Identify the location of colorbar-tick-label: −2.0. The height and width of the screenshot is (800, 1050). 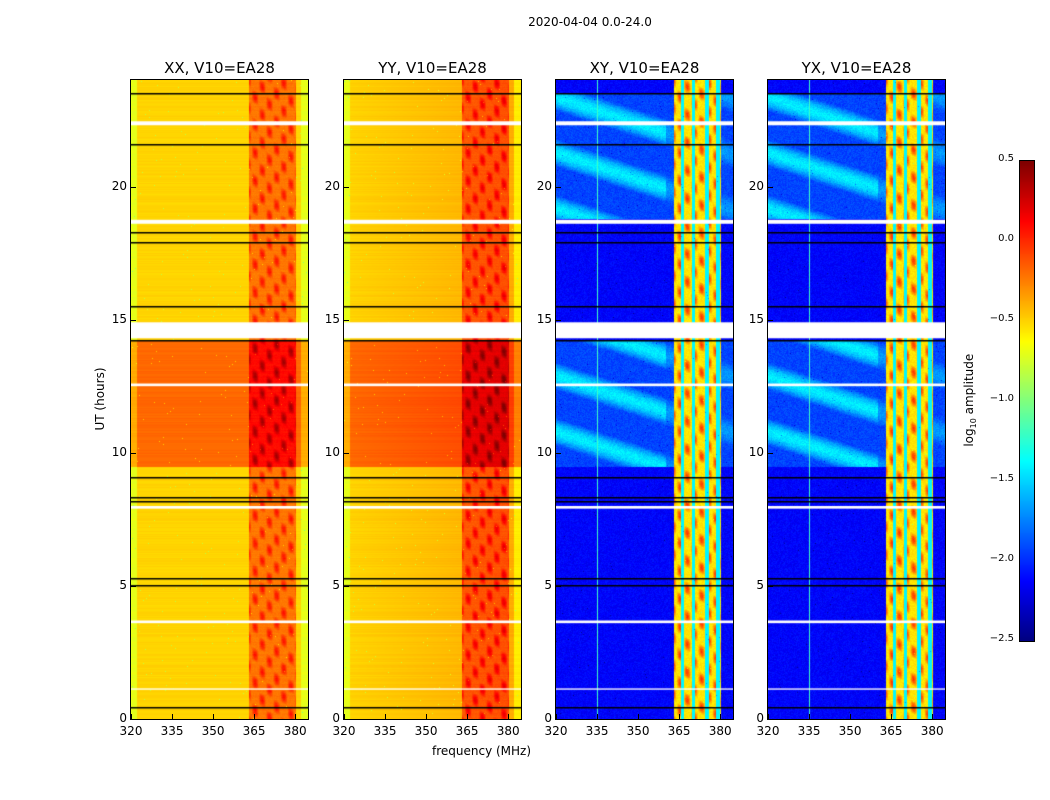
(1001, 558).